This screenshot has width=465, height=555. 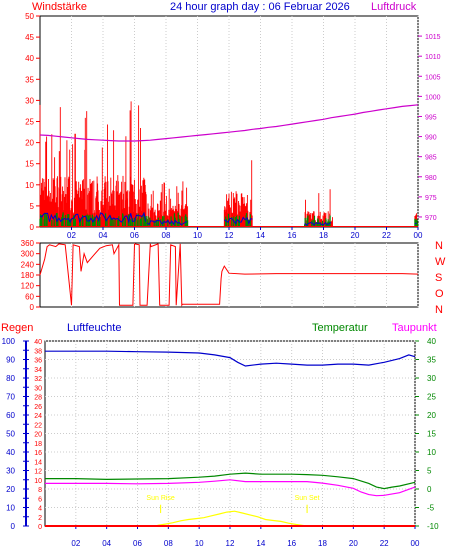 I want to click on direction-plot-area, so click(x=229, y=275).